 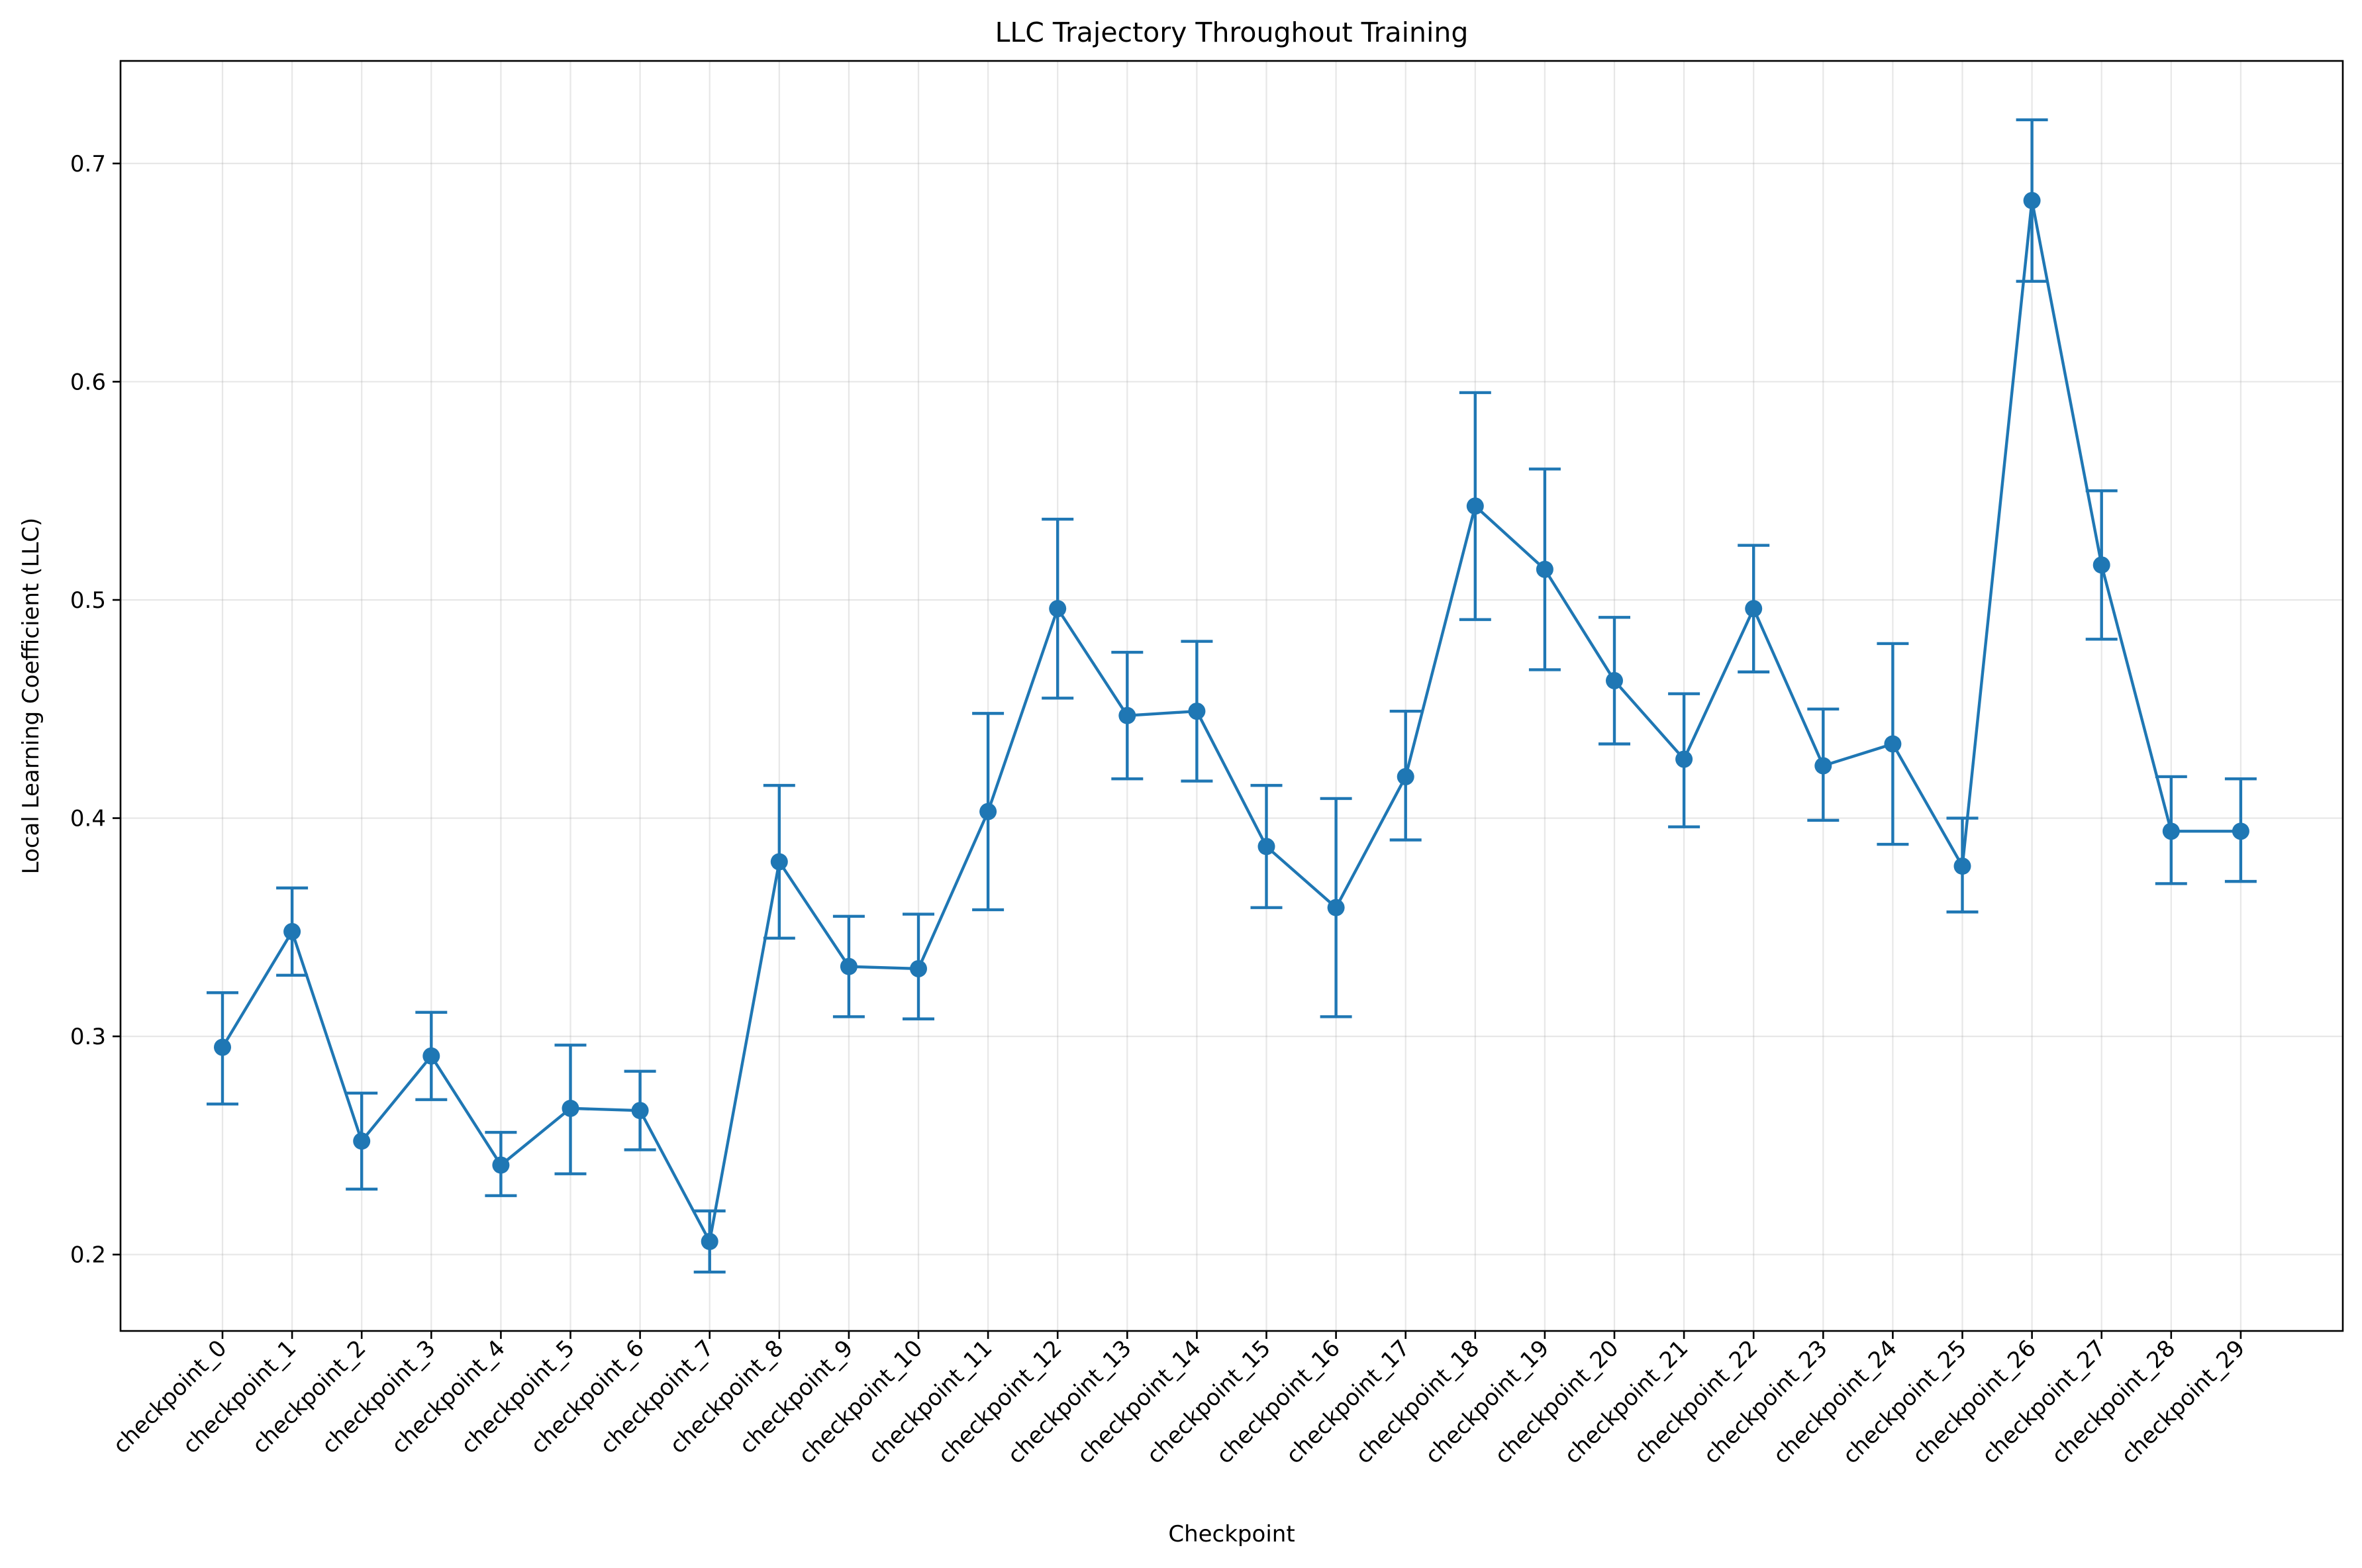 I want to click on x-axis-label: Checkpoint, so click(x=1231, y=1534).